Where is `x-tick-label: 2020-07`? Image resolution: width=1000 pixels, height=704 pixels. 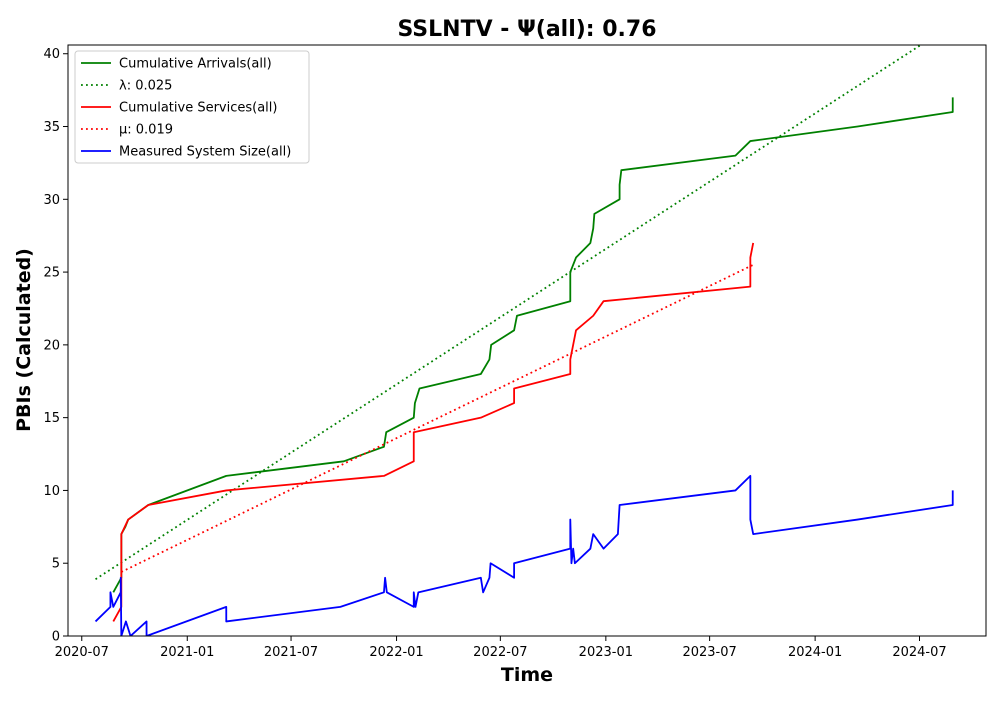 x-tick-label: 2020-07 is located at coordinates (82, 652).